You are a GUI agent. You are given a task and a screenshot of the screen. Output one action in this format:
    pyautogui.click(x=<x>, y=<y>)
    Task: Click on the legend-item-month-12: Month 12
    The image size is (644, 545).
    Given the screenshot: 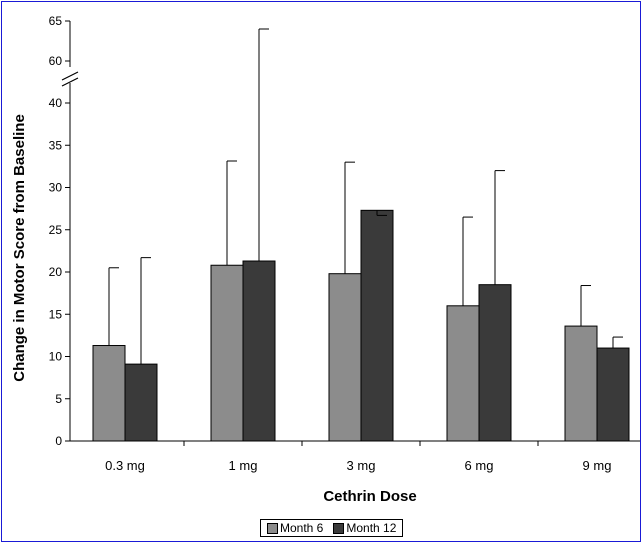 What is the action you would take?
    pyautogui.click(x=364, y=528)
    